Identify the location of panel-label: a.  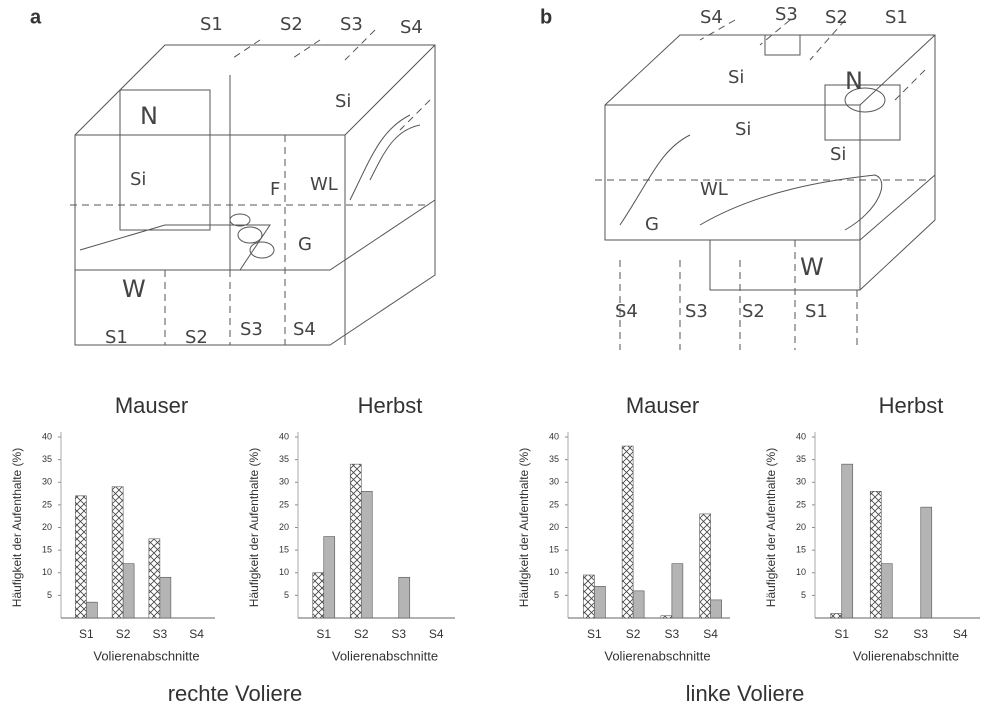
(36, 17).